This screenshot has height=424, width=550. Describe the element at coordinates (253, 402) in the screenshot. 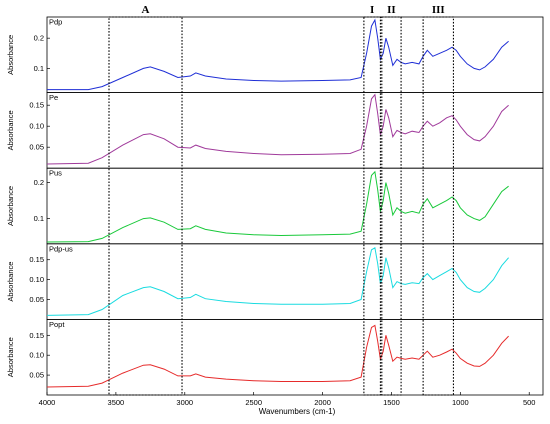

I see `x-tick-label: 2500` at that location.